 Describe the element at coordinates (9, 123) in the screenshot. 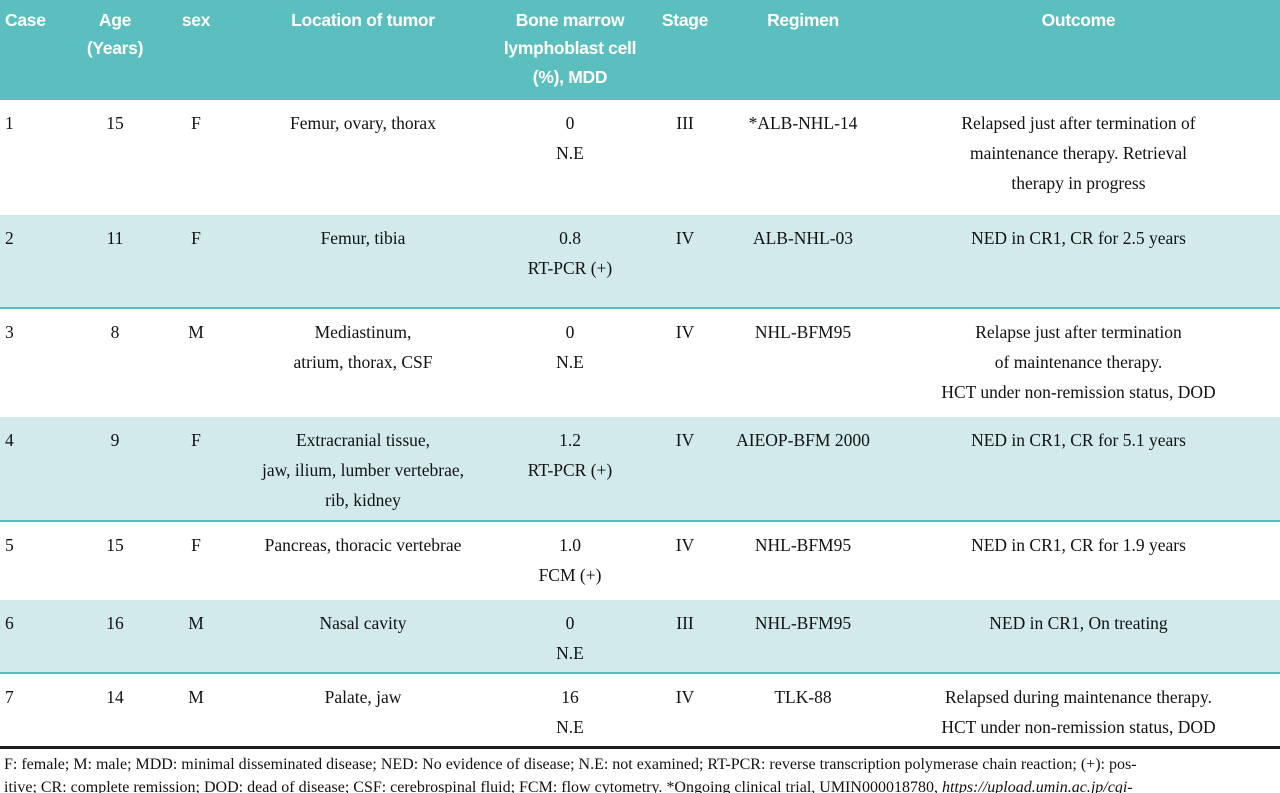

I see `cell-case: 1` at that location.